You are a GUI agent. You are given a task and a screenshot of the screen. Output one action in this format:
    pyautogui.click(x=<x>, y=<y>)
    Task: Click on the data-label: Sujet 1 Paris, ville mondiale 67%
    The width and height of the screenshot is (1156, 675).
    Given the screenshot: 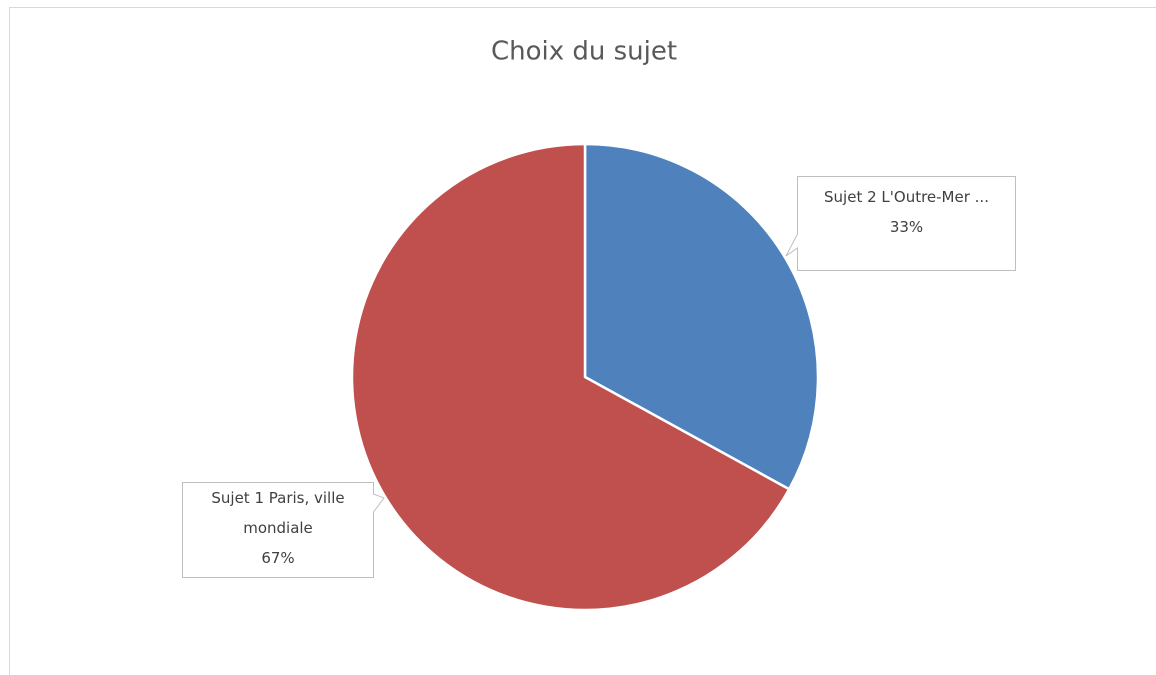 What is the action you would take?
    pyautogui.click(x=278, y=528)
    